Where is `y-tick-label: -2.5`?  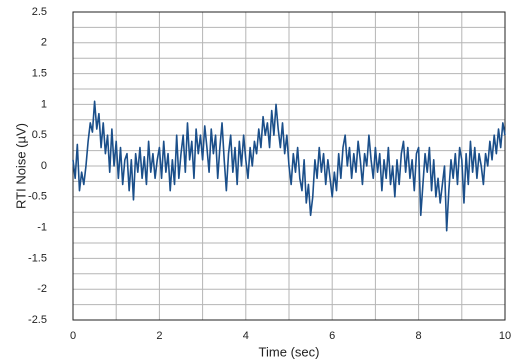
y-tick-label: -2.5 is located at coordinates (37, 320).